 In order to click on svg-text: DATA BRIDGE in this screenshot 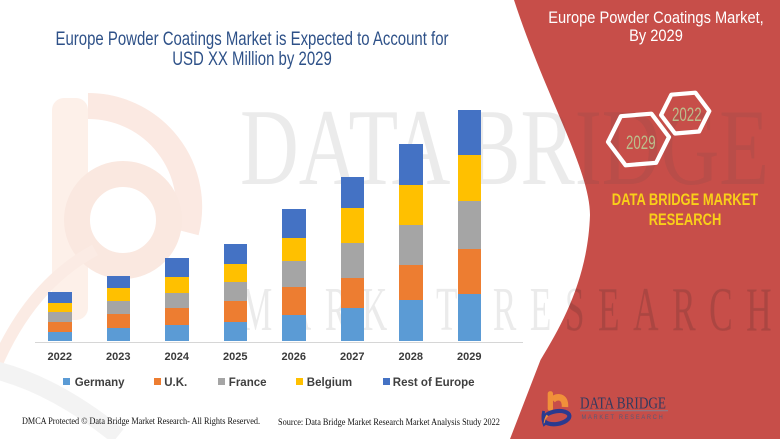, I will do `click(623, 402)`.